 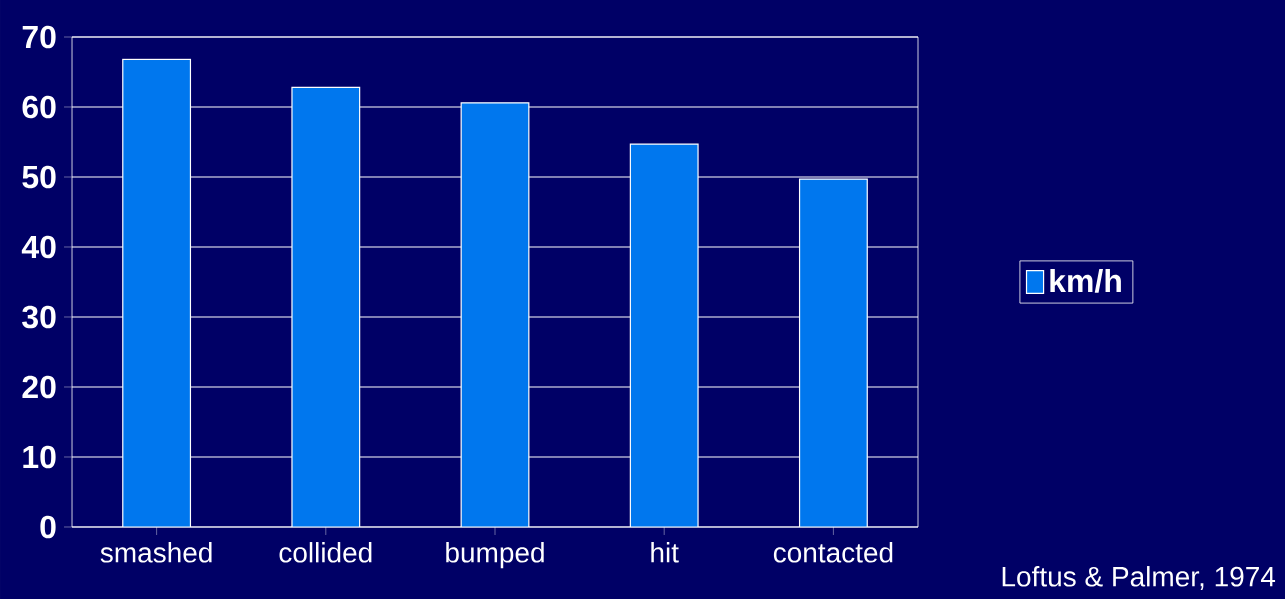 I want to click on x-tick-label: collided, so click(x=325, y=552).